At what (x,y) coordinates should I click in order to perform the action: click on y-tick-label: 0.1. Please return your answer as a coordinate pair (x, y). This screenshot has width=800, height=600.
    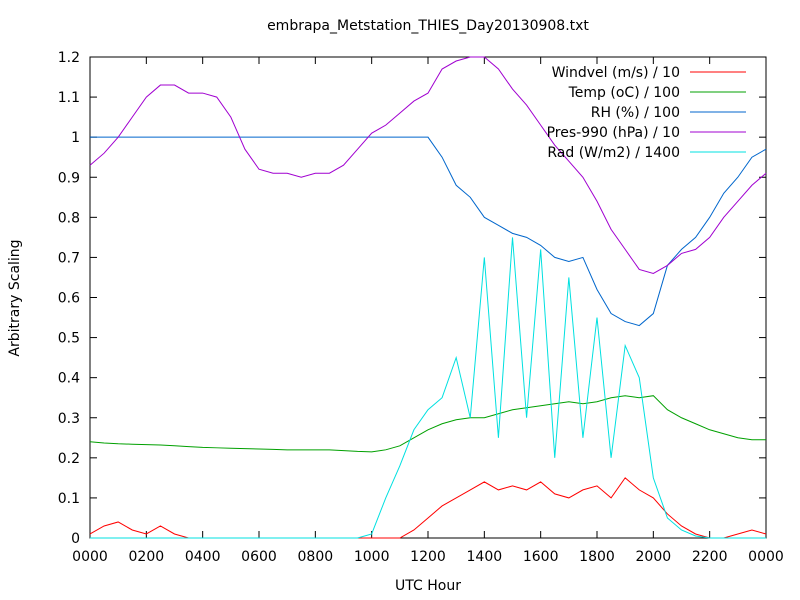
    Looking at the image, I should click on (69, 499).